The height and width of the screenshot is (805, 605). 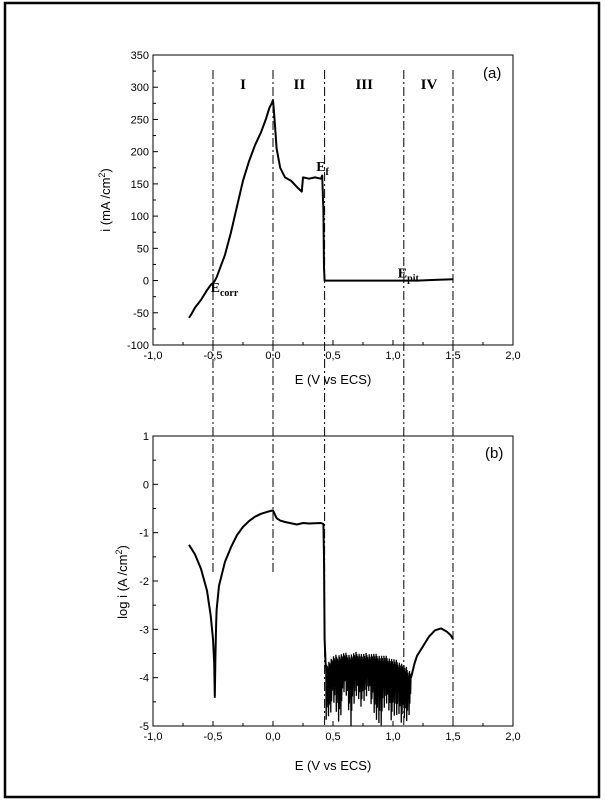 What do you see at coordinates (140, 120) in the screenshot?
I see `y-tick-label: 250` at bounding box center [140, 120].